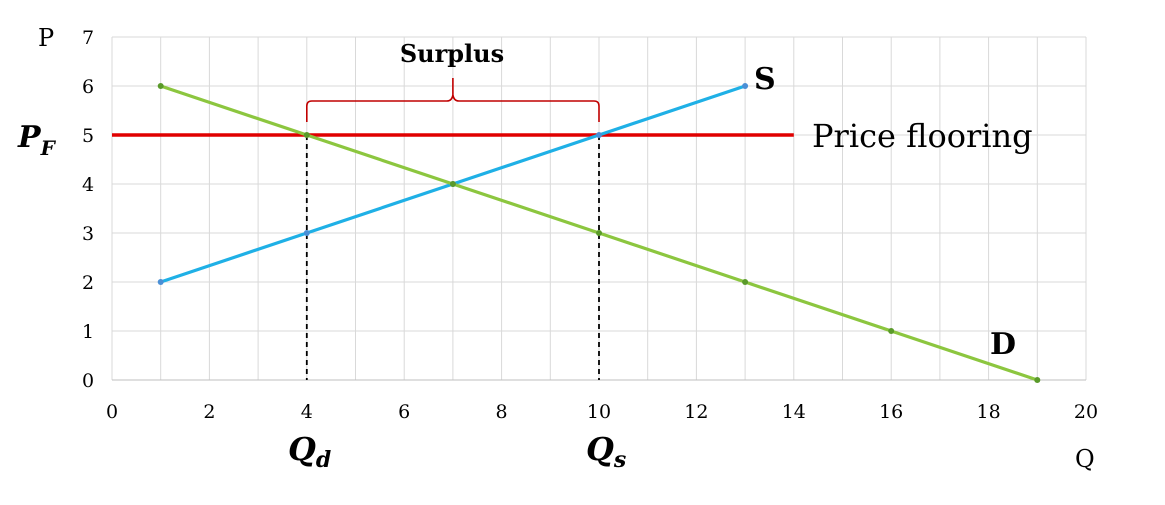 This screenshot has height=505, width=1165. What do you see at coordinates (307, 412) in the screenshot?
I see `x-tick-label: 4` at bounding box center [307, 412].